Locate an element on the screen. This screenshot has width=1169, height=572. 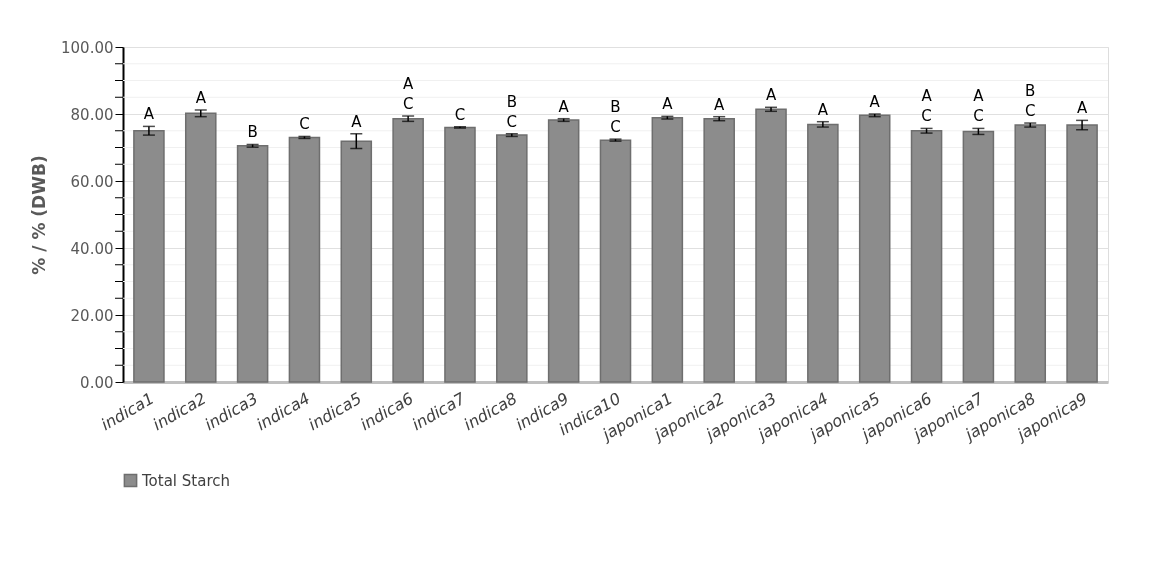
y-tick-label: 100.00 is located at coordinates (87, 47).